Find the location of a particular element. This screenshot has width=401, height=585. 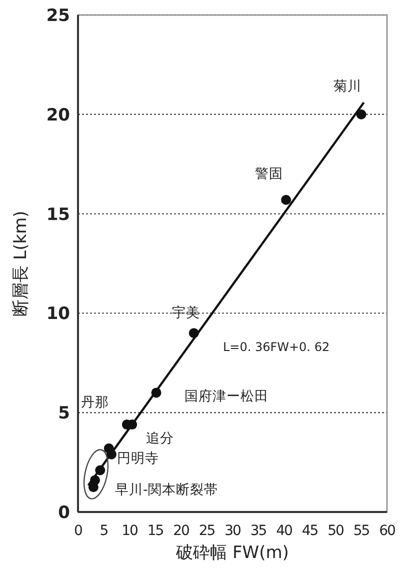

x-tick-label: 10 is located at coordinates (130, 531).